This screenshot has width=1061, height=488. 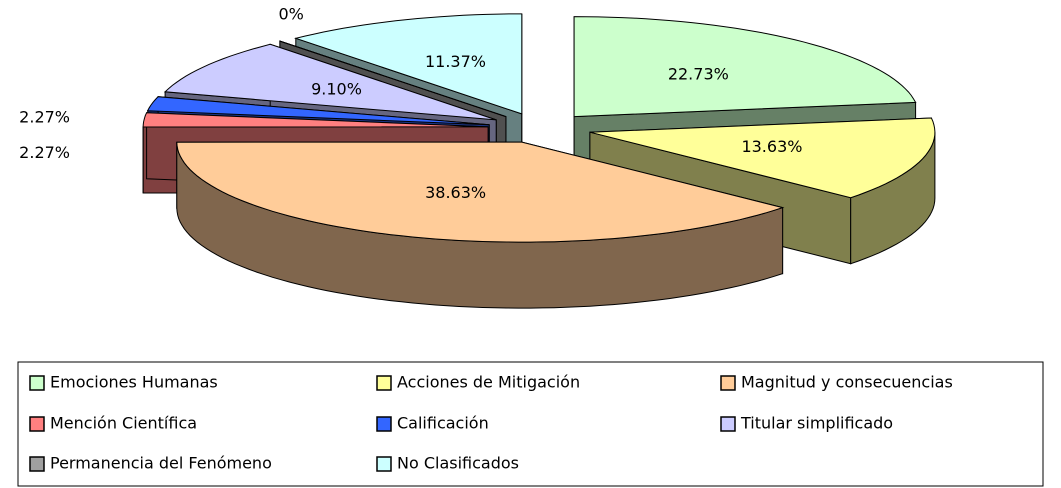 I want to click on legend-label: Magnitud y consecuencias, so click(x=847, y=382).